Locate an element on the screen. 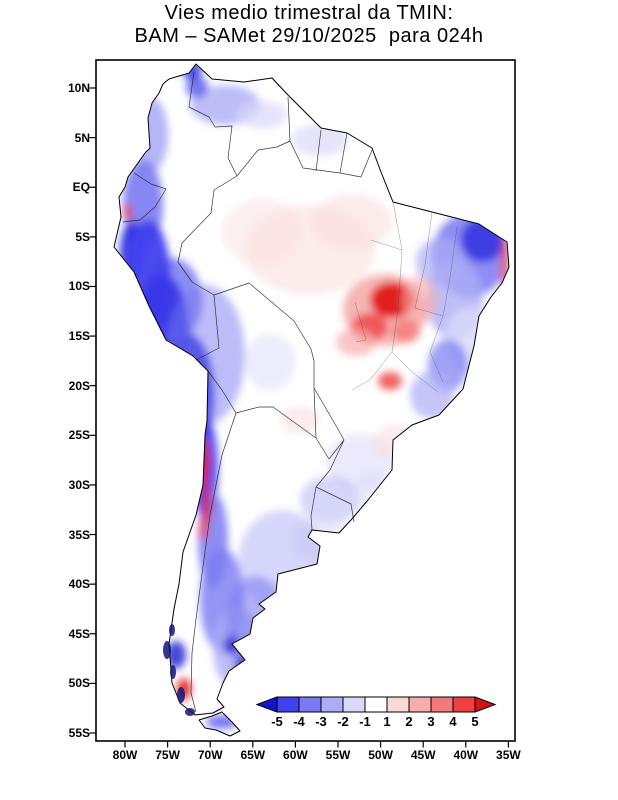  lat-tick-label: EQ is located at coordinates (81, 187).